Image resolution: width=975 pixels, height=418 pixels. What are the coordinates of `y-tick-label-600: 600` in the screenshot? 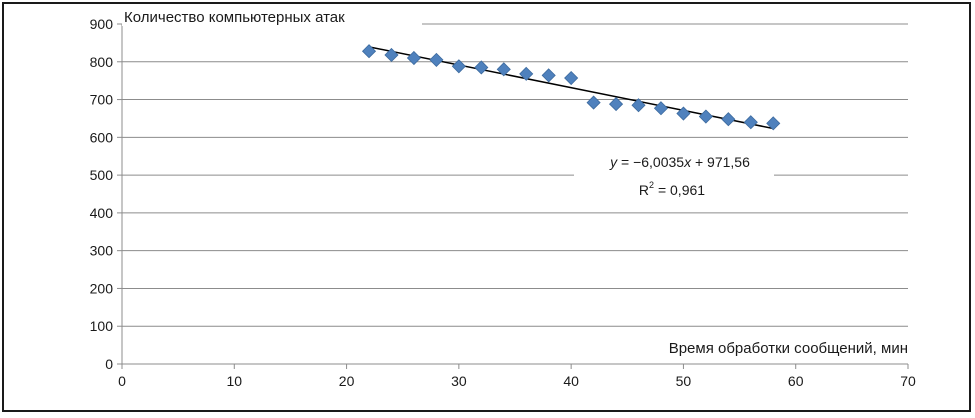 It's located at (102, 137).